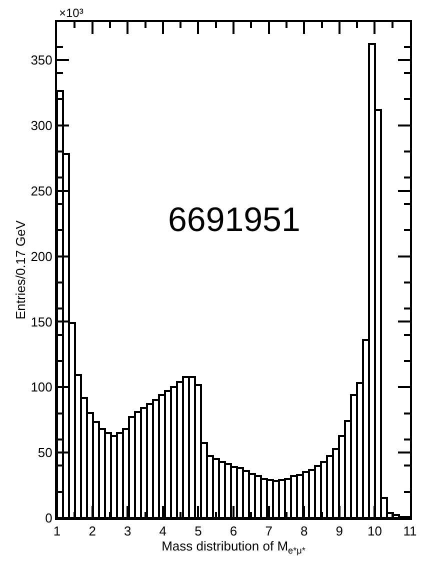  What do you see at coordinates (48, 518) in the screenshot?
I see `y-tick-label: 0` at bounding box center [48, 518].